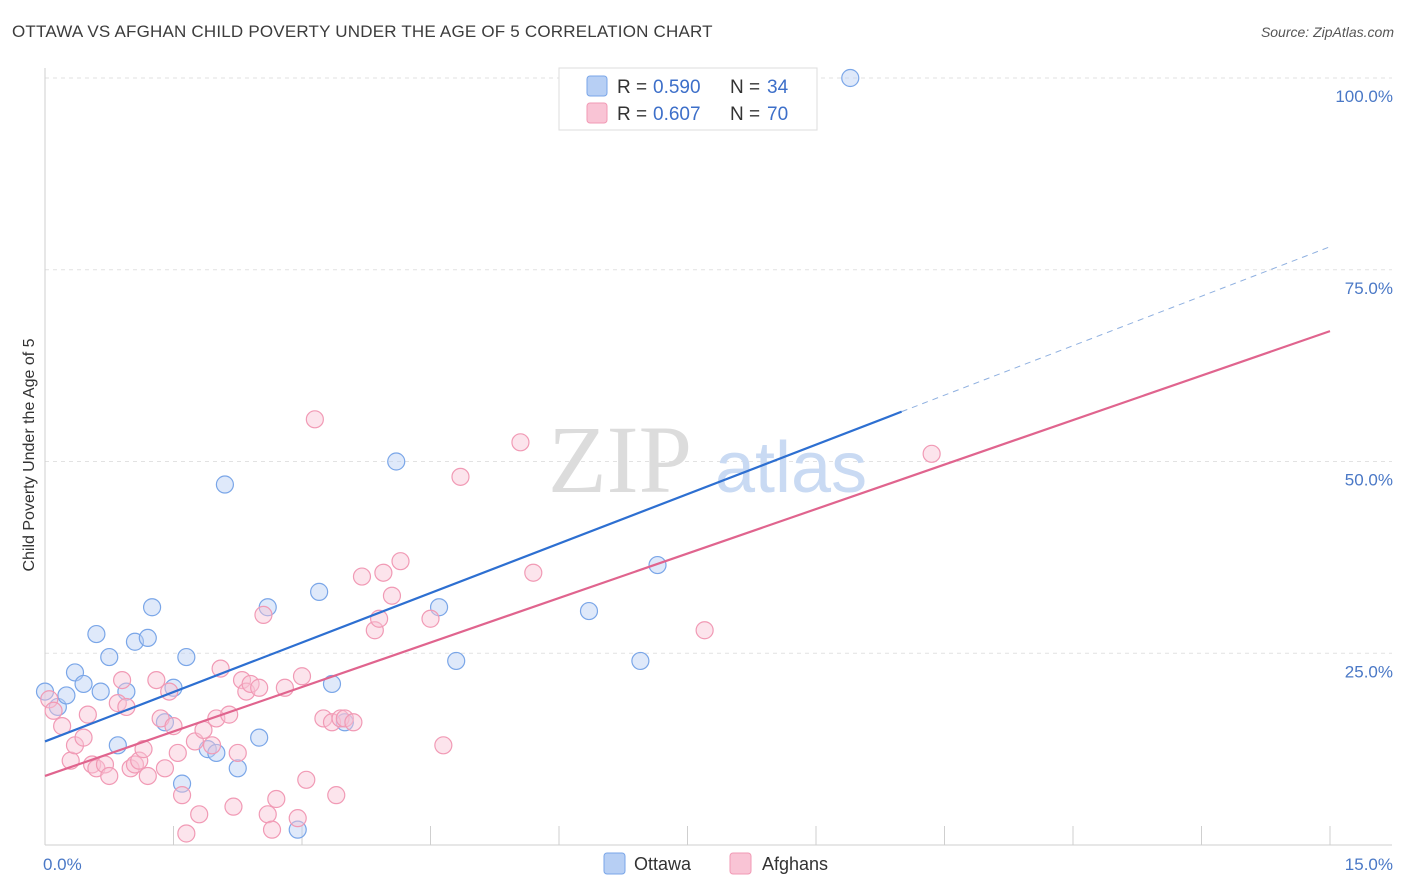 This screenshot has height=892, width=1406. I want to click on legend-r-value-ottawa: 0.590, so click(677, 87).